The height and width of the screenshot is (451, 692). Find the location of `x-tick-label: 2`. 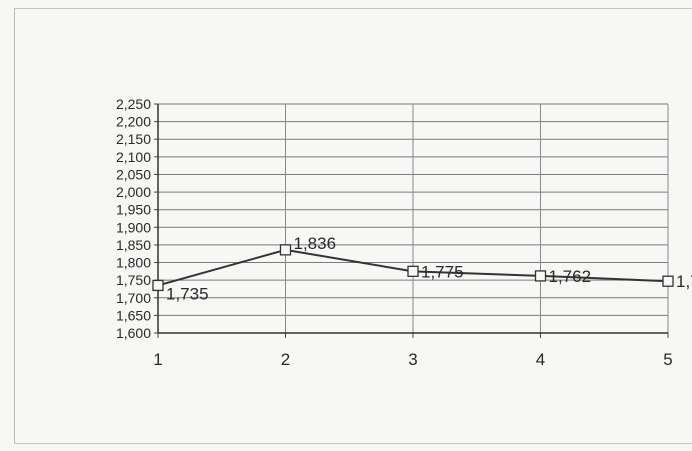

x-tick-label: 2 is located at coordinates (285, 359).